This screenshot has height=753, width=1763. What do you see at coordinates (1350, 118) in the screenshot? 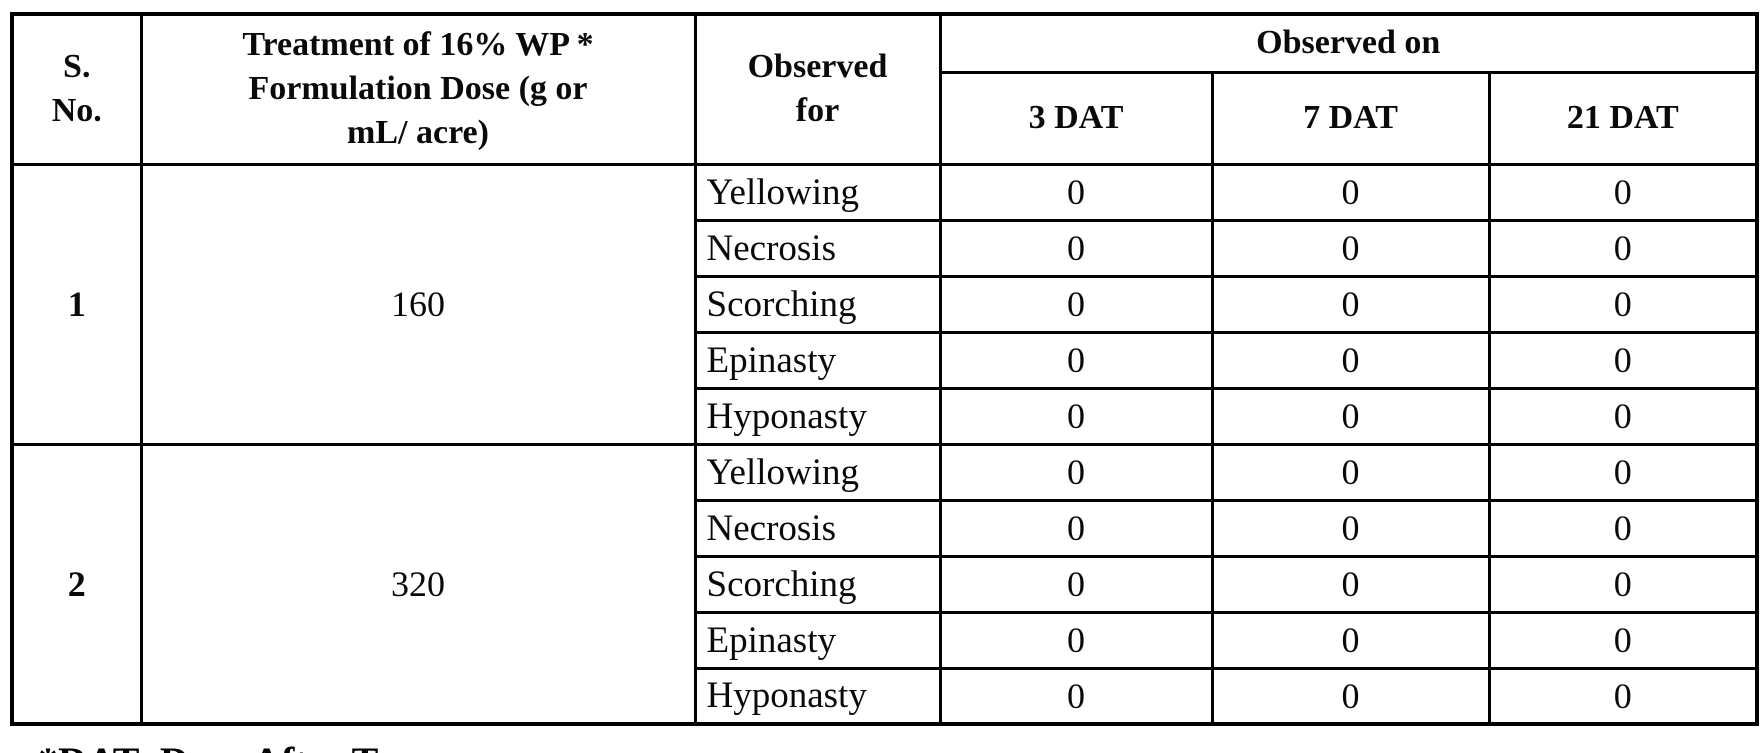
I see `header-7-dat: 7 DAT` at bounding box center [1350, 118].